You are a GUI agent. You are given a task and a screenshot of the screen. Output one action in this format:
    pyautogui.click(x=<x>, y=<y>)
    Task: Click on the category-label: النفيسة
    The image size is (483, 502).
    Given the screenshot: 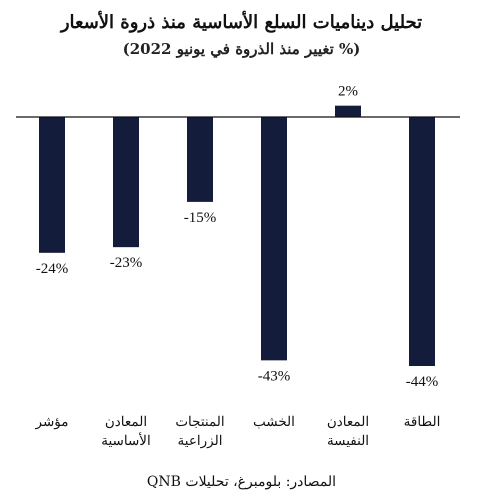 What is the action you would take?
    pyautogui.click(x=348, y=441)
    